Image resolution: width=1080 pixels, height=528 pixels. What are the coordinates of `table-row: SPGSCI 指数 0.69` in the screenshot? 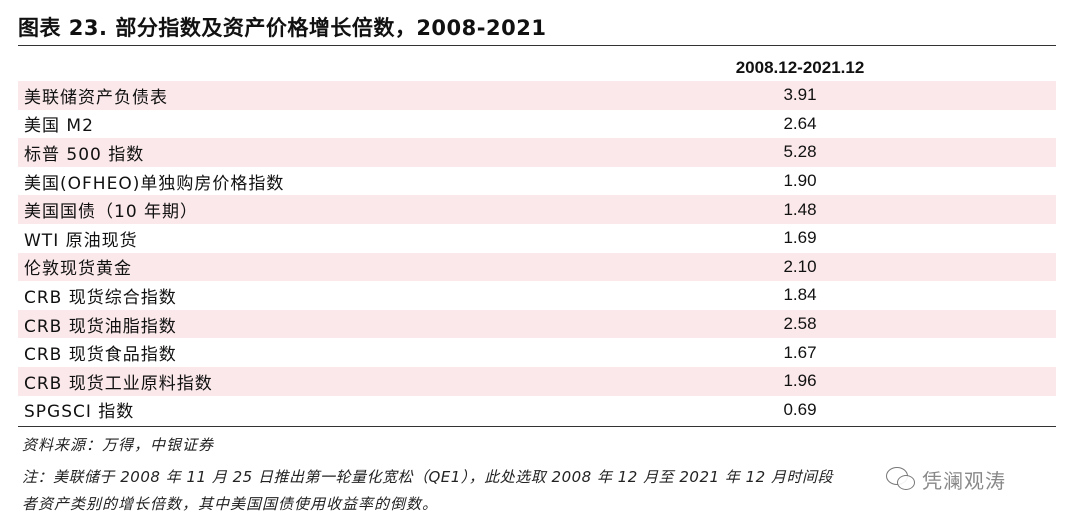 It's located at (537, 410).